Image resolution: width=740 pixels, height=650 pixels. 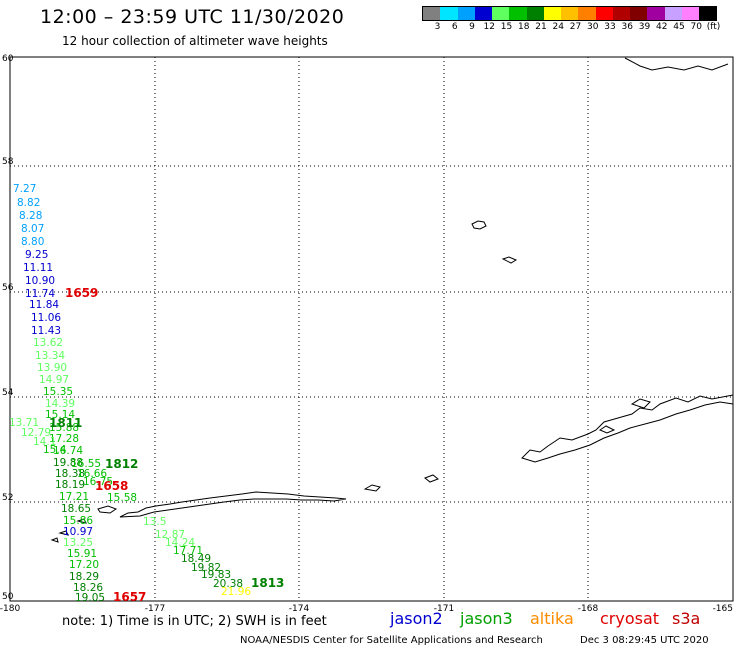 What do you see at coordinates (24, 423) in the screenshot?
I see `wave-height-value: 13.71` at bounding box center [24, 423].